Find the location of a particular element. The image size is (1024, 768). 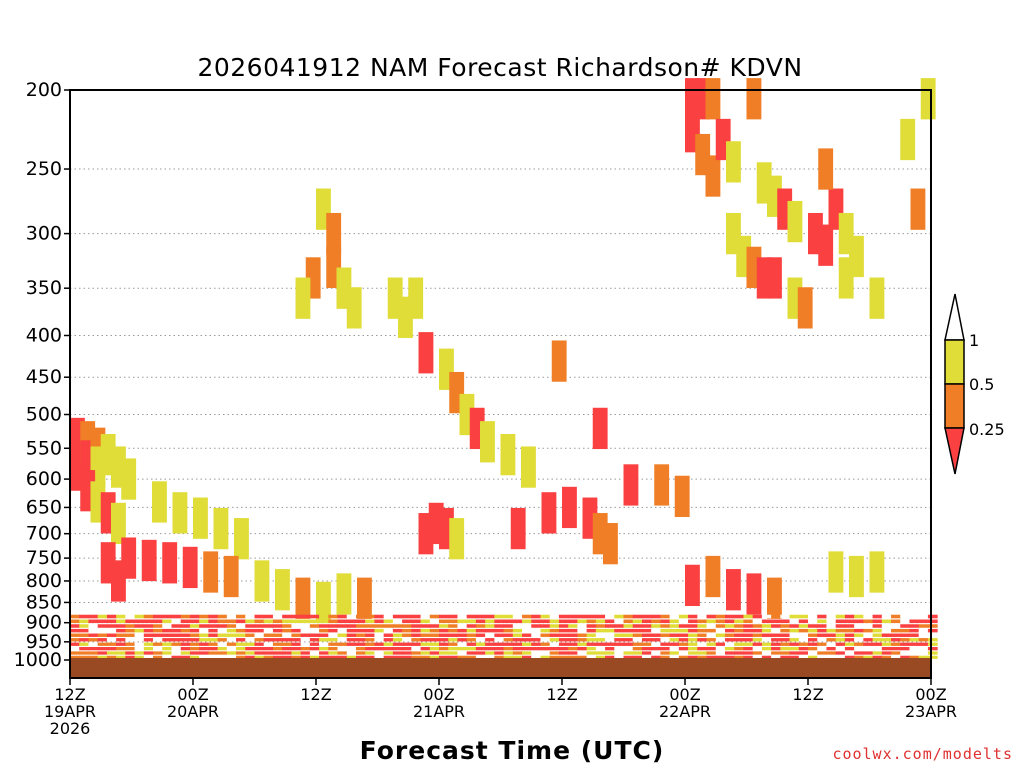

credit-text: coolwx.com/modelts is located at coordinates (922, 754).